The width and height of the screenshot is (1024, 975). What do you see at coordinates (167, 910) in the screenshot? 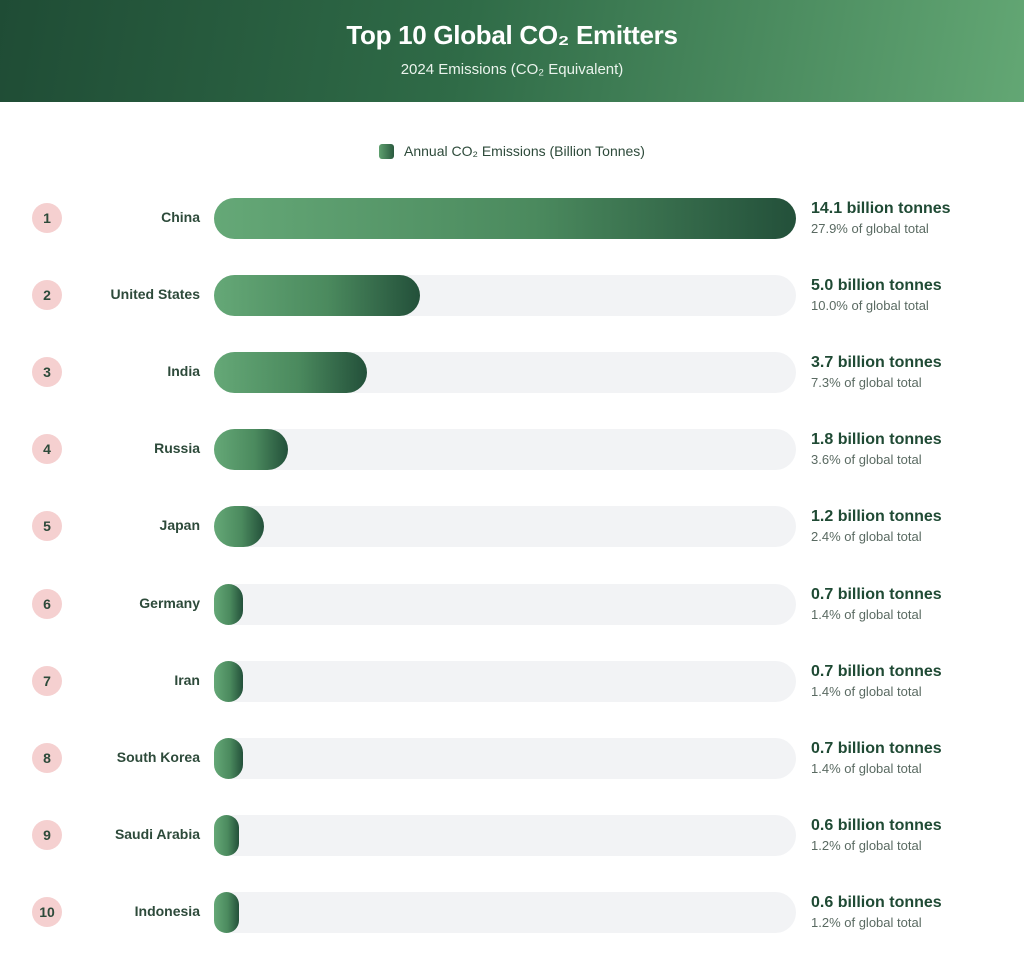
I see `country-label: Indonesia` at bounding box center [167, 910].